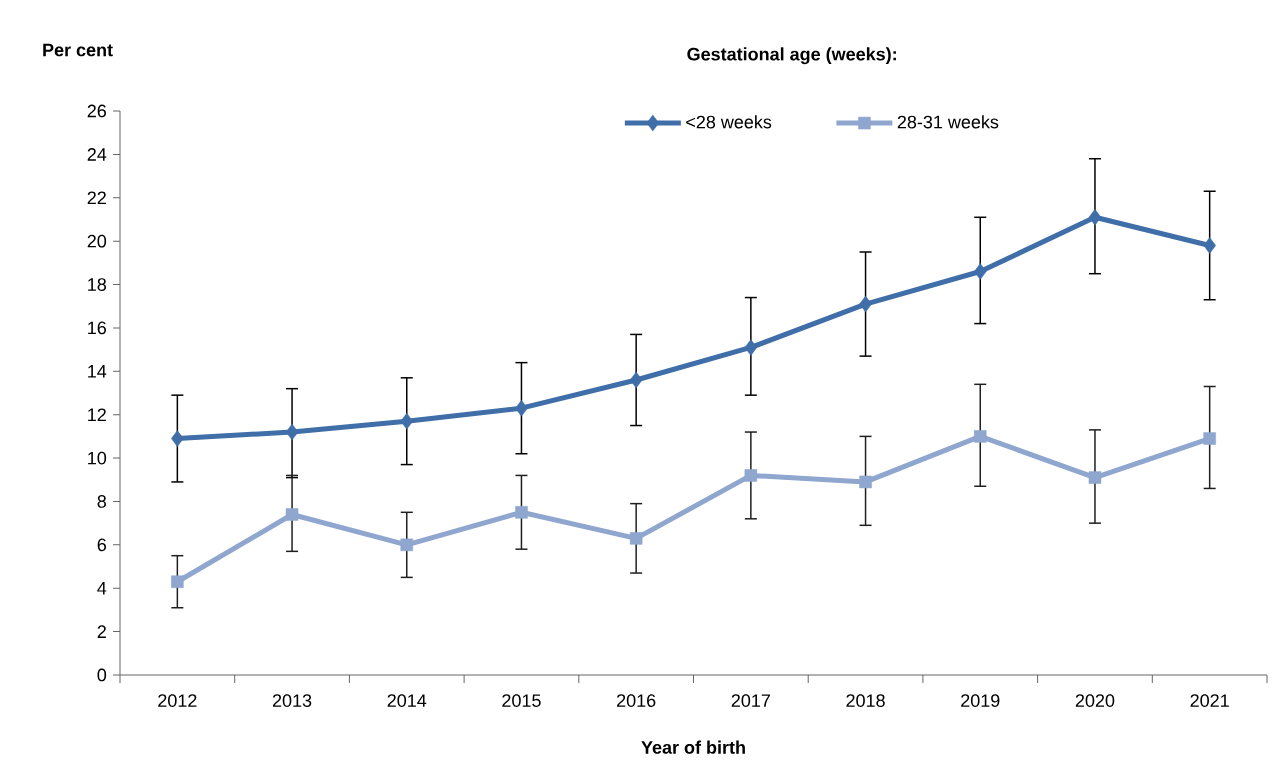  I want to click on y-axis-title: Per cent, so click(78, 50).